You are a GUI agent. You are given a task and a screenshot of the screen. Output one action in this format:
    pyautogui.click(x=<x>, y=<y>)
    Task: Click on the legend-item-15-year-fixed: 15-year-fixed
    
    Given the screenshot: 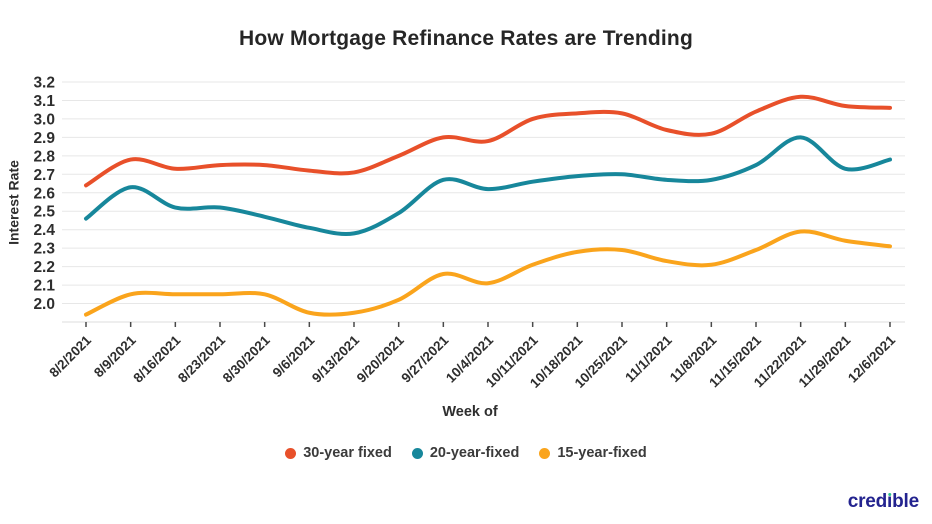 What is the action you would take?
    pyautogui.click(x=593, y=453)
    